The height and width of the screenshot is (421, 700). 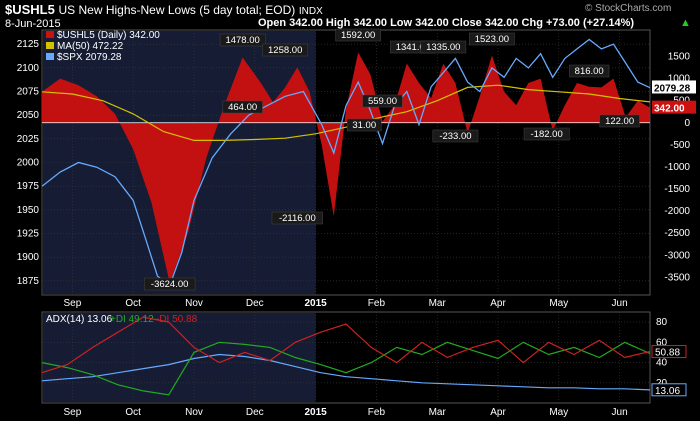 What do you see at coordinates (662, 322) in the screenshot?
I see `lower-tick-label: 80` at bounding box center [662, 322].